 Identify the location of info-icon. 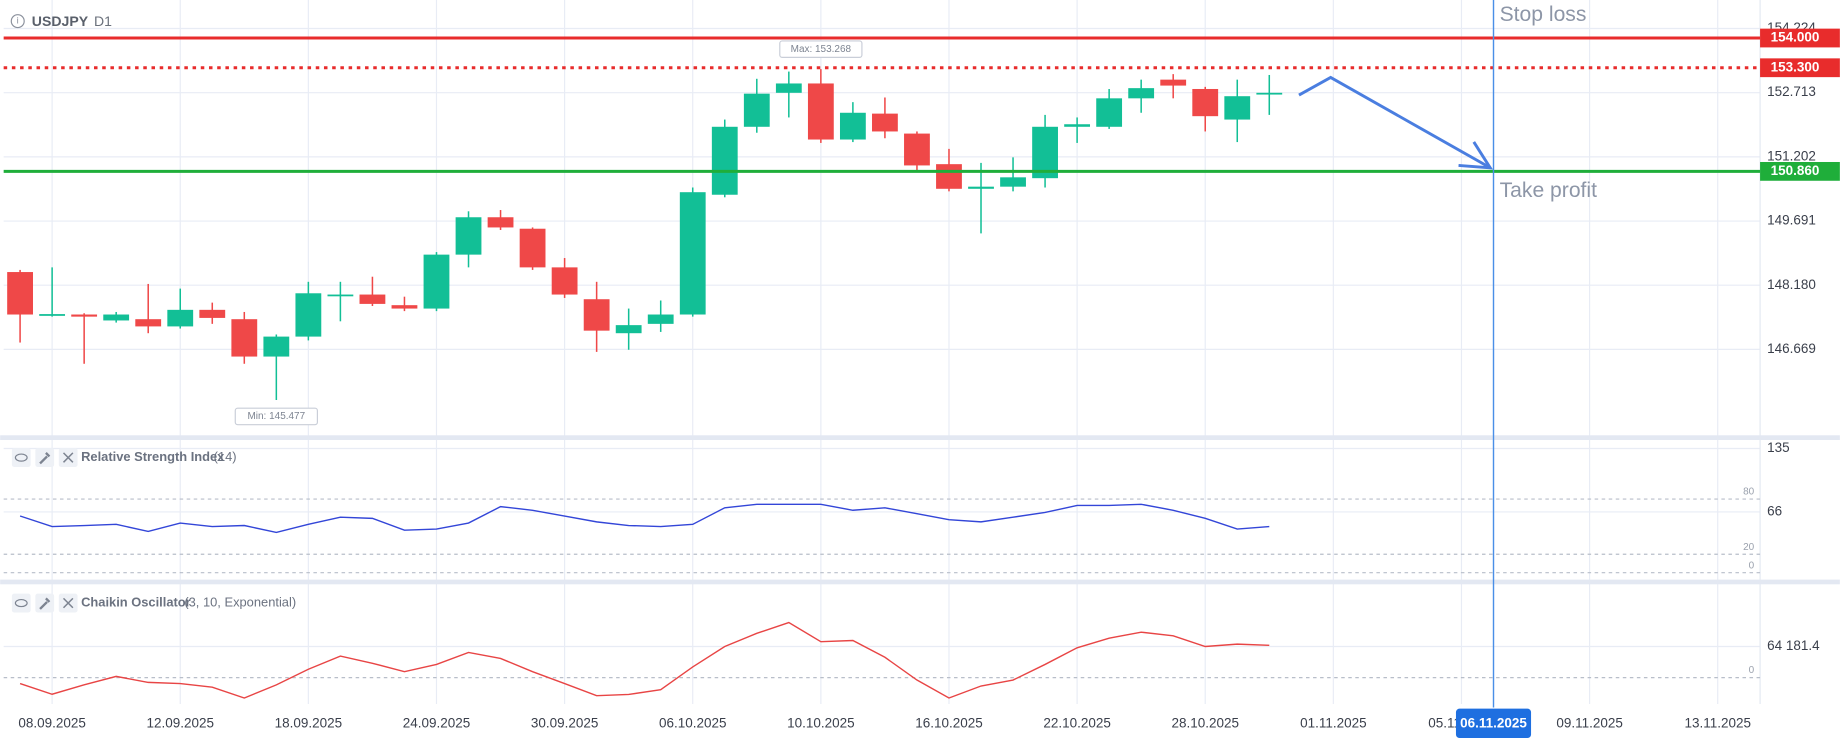
(17, 21).